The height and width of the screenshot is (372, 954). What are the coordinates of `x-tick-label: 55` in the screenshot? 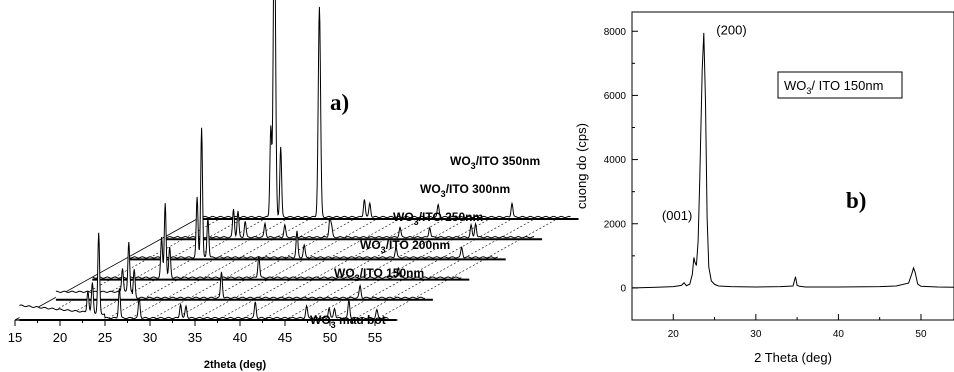 It's located at (375, 337).